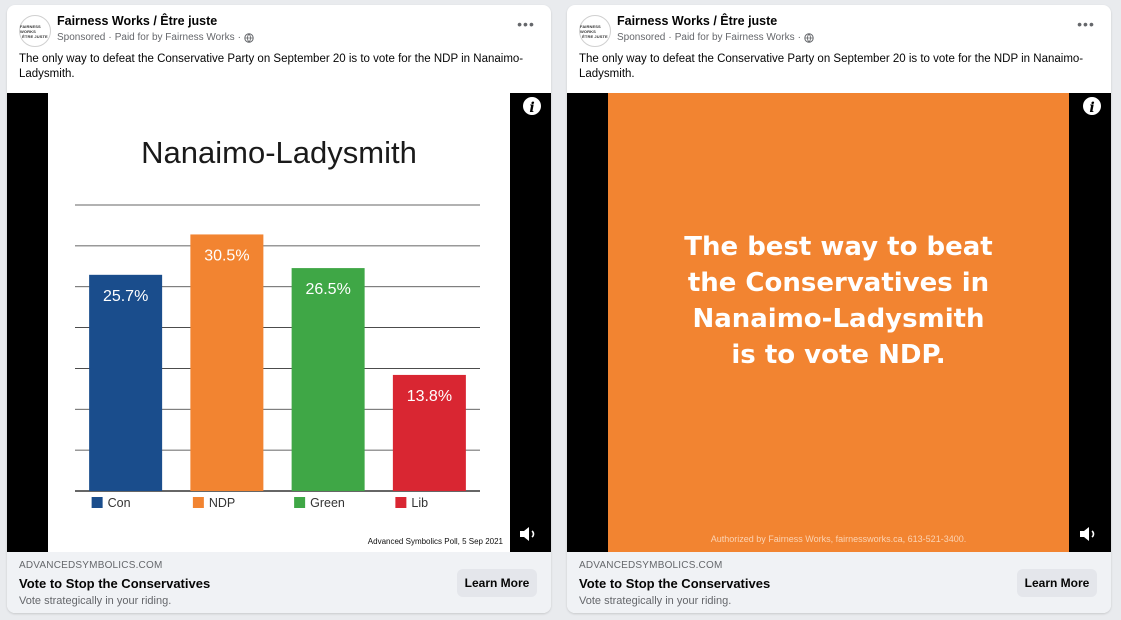 This screenshot has height=620, width=1121. What do you see at coordinates (119, 503) in the screenshot?
I see `legend-label: Con` at bounding box center [119, 503].